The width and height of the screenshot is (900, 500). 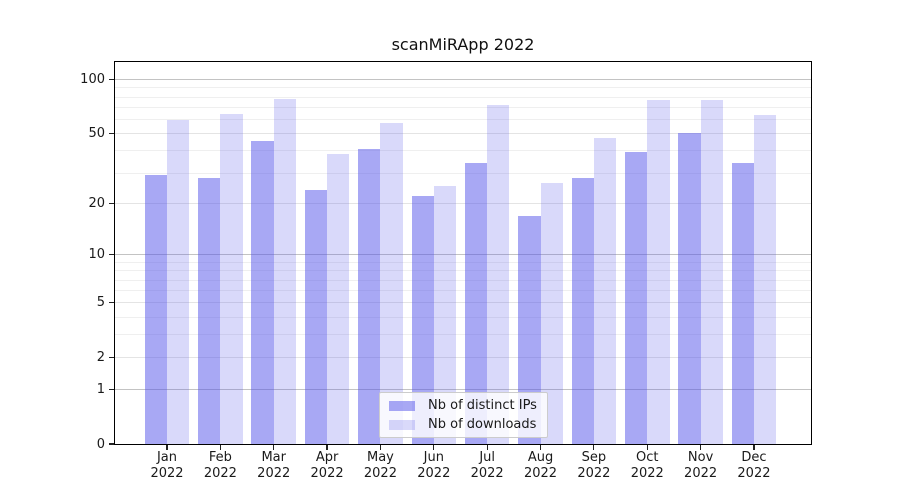 What do you see at coordinates (529, 329) in the screenshot?
I see `bar-distinct-ips-aug` at bounding box center [529, 329].